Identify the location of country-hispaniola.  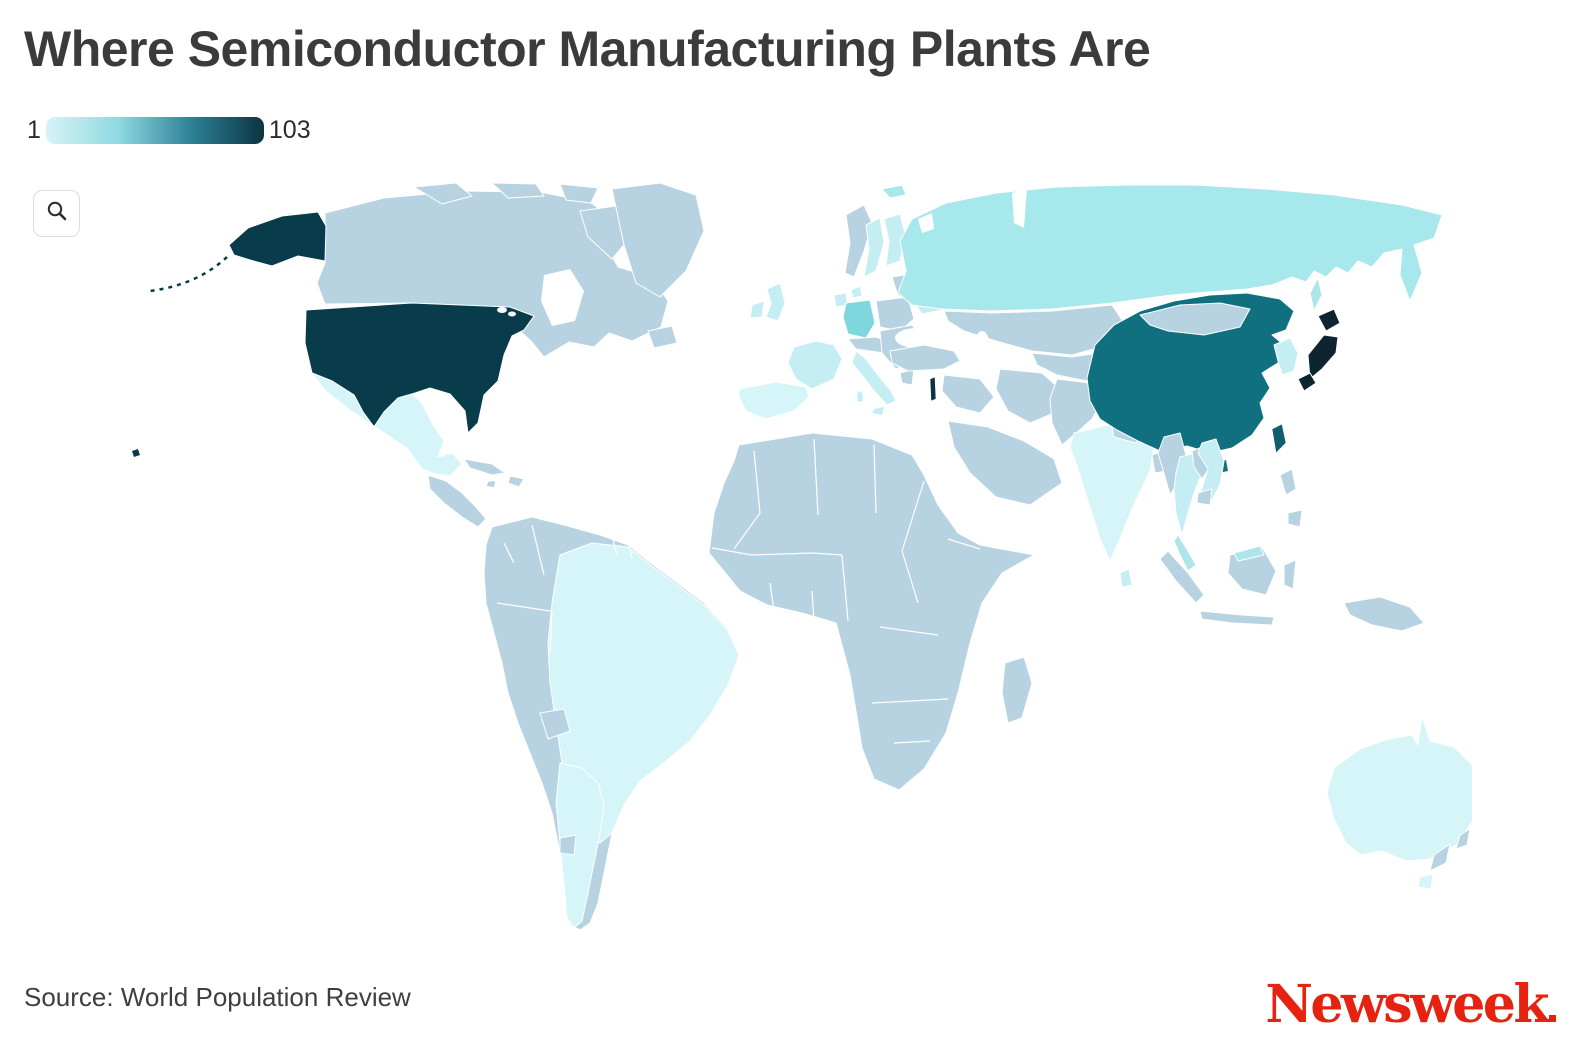
(516, 481).